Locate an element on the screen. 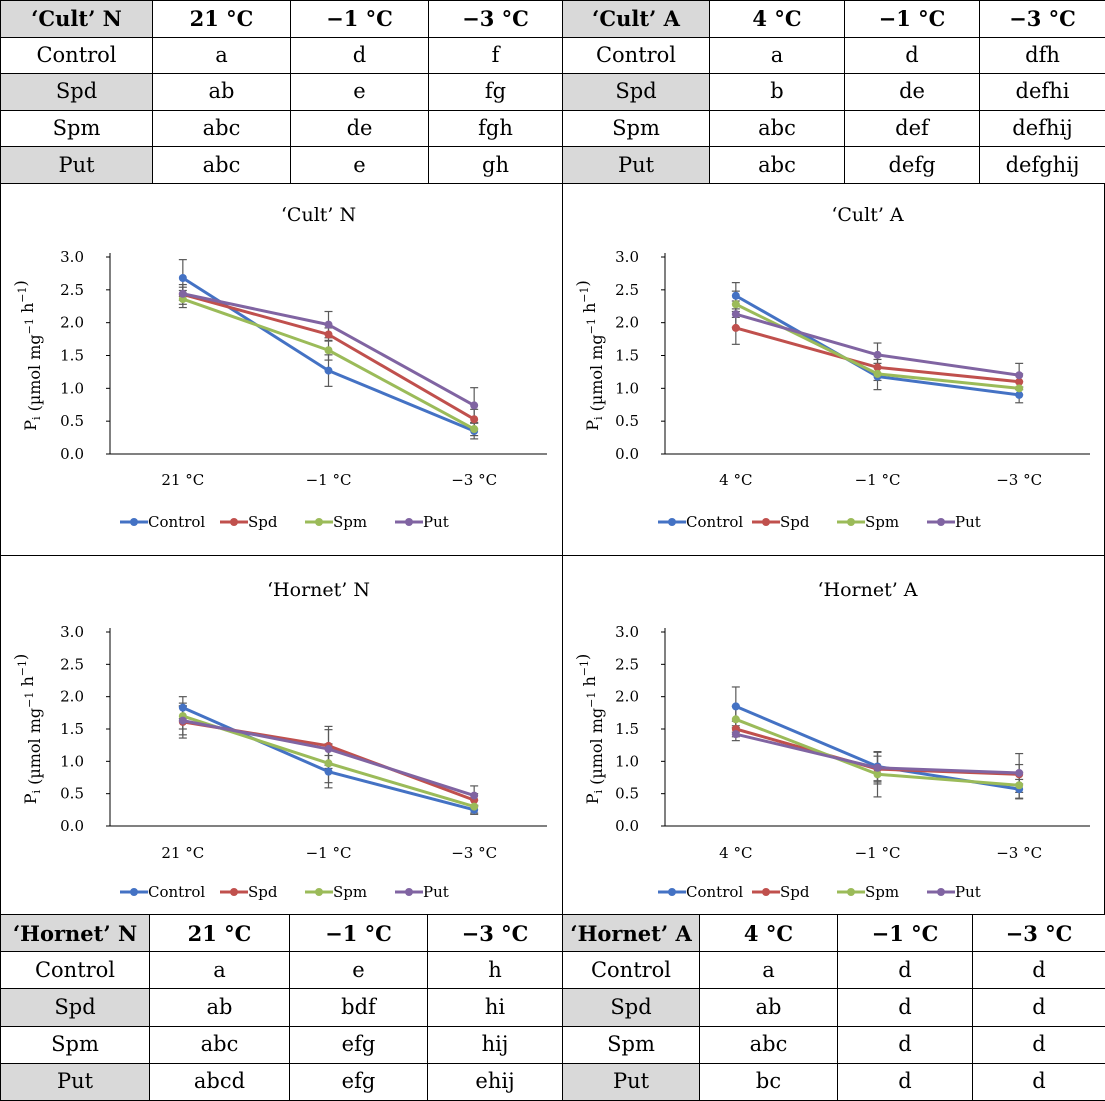 The height and width of the screenshot is (1101, 1105). significance-letters: b is located at coordinates (777, 92).